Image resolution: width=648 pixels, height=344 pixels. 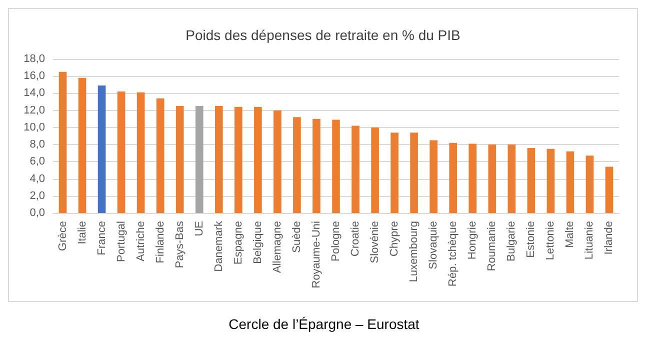 What do you see at coordinates (324, 324) in the screenshot?
I see `text: Cercle de l’Épargne – Eurostat` at bounding box center [324, 324].